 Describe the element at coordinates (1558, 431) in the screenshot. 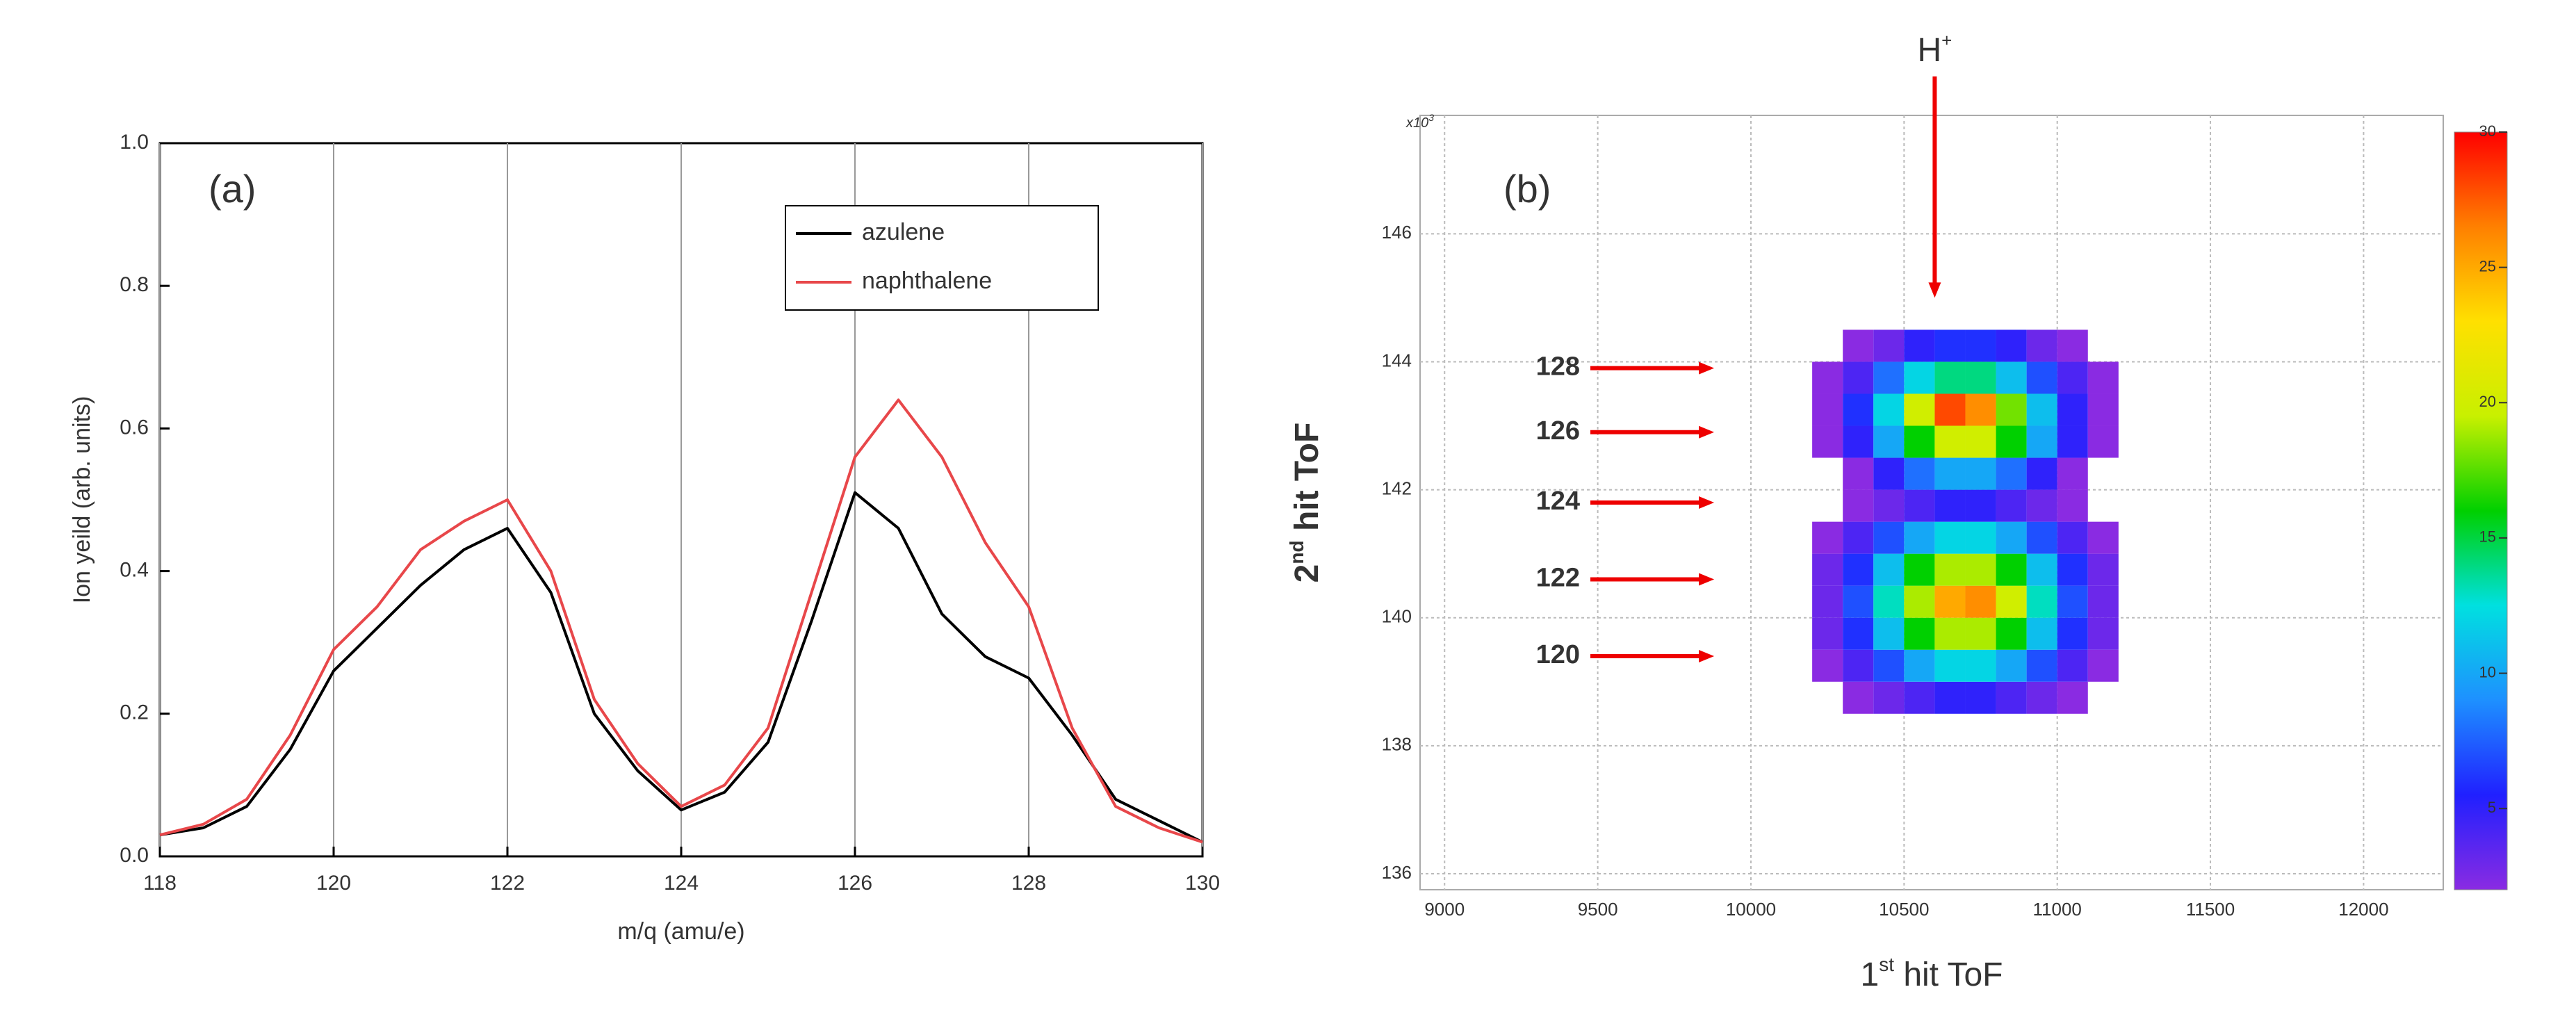

I see `annotation-label: 126` at that location.